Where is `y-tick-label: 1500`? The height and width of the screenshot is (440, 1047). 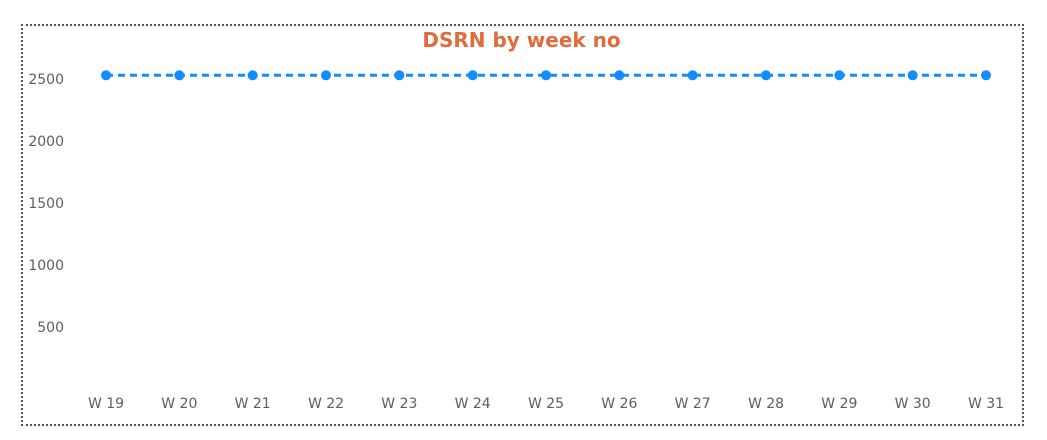
y-tick-label: 1500 is located at coordinates (46, 204).